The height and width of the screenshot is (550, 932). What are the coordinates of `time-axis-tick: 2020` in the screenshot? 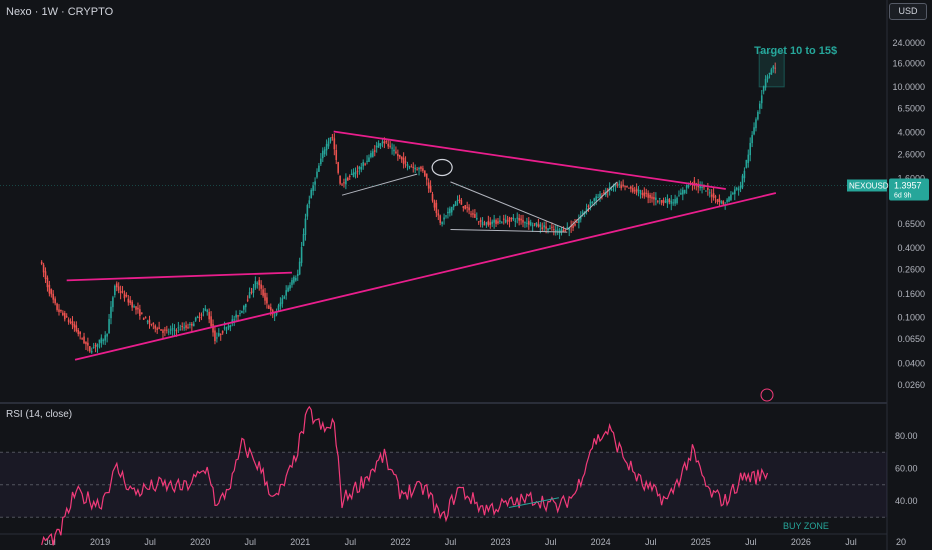 It's located at (200, 542).